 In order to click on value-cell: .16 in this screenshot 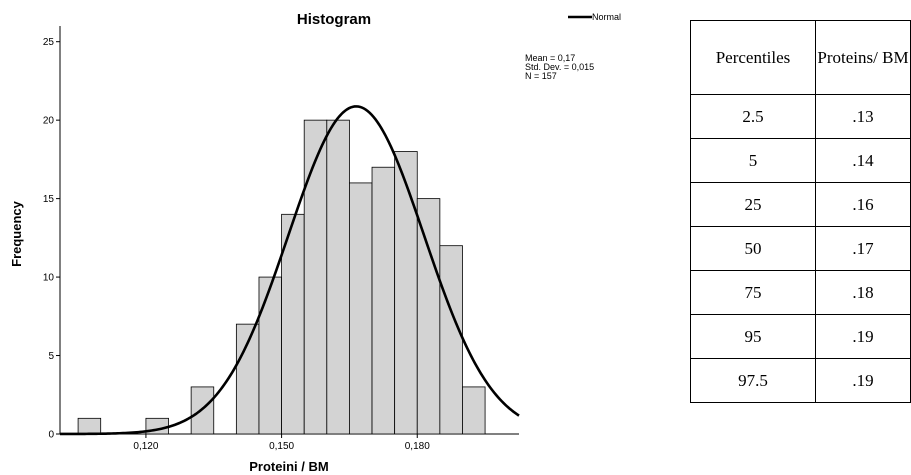, I will do `click(863, 204)`.